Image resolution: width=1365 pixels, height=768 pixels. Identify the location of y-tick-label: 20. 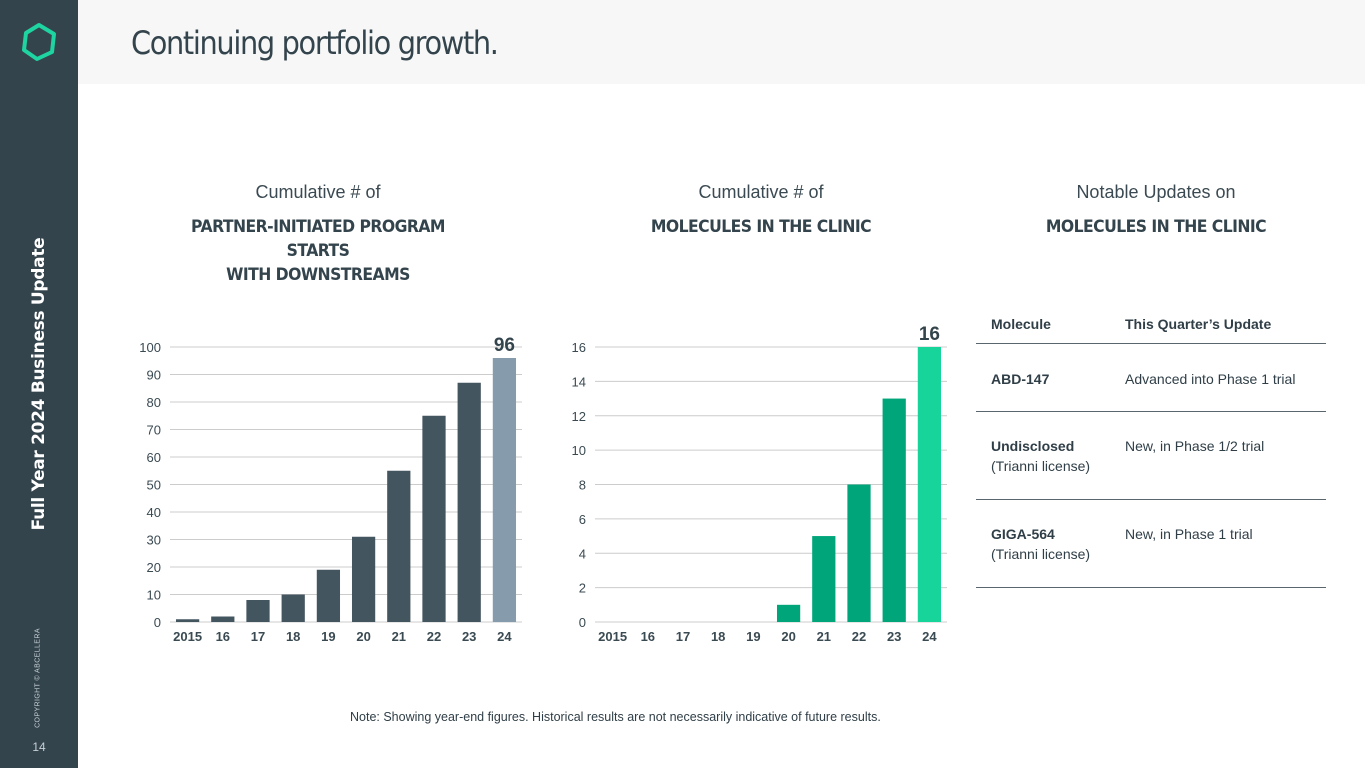
(154, 567).